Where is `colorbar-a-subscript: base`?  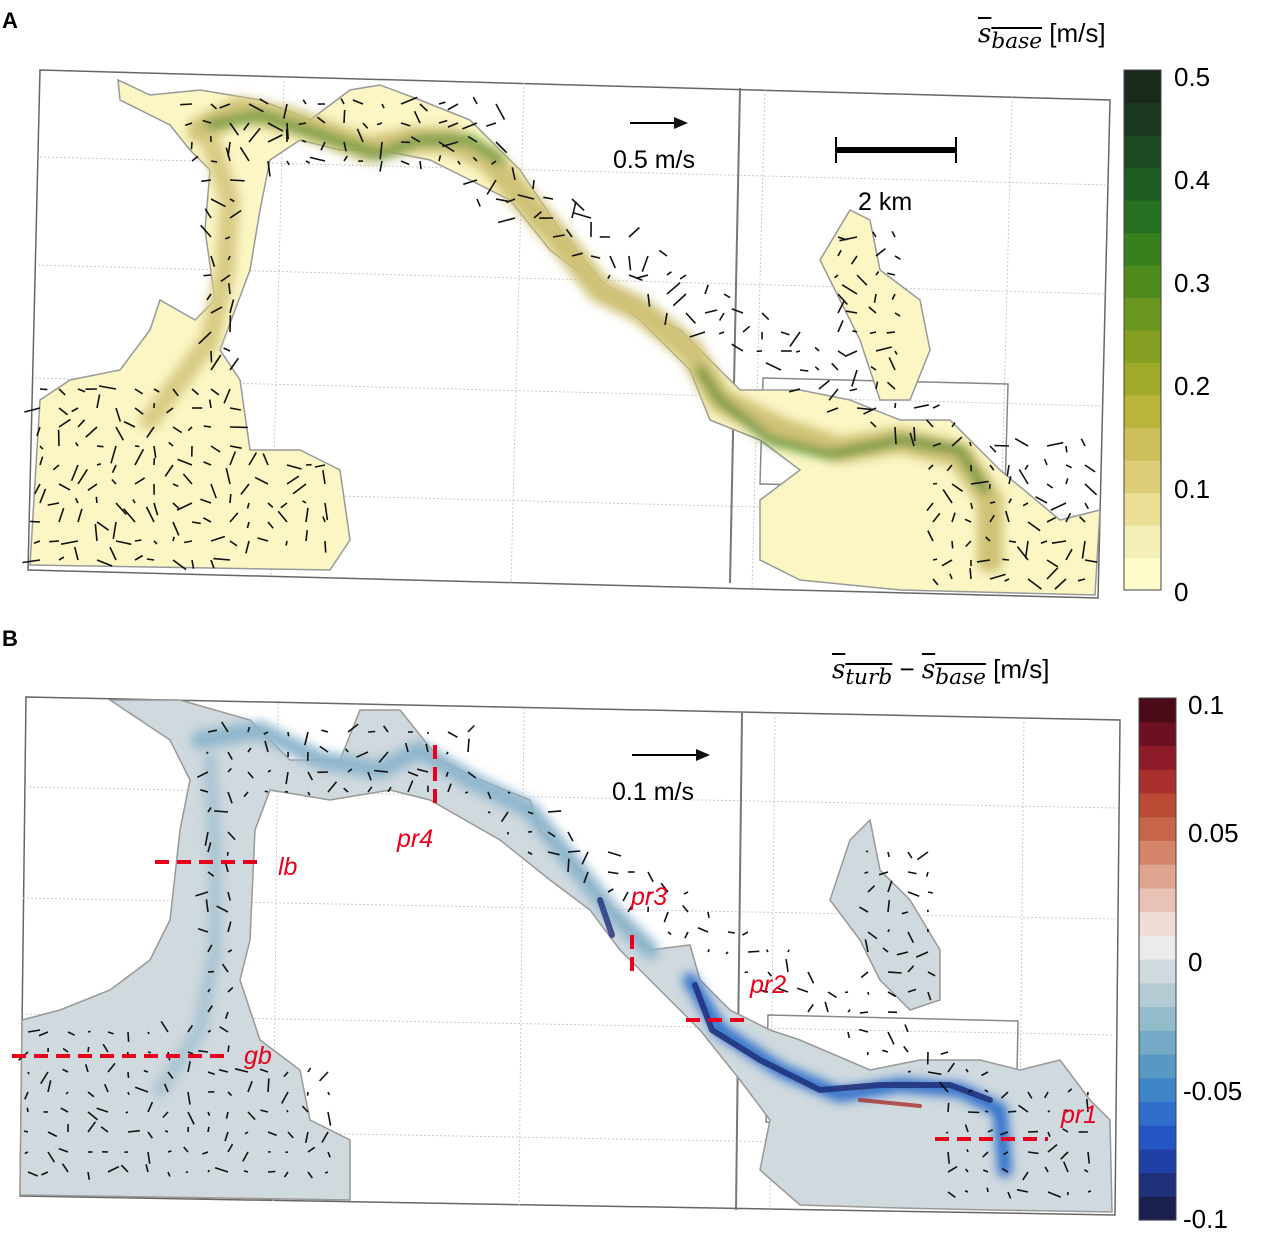
colorbar-a-subscript: base is located at coordinates (1017, 42).